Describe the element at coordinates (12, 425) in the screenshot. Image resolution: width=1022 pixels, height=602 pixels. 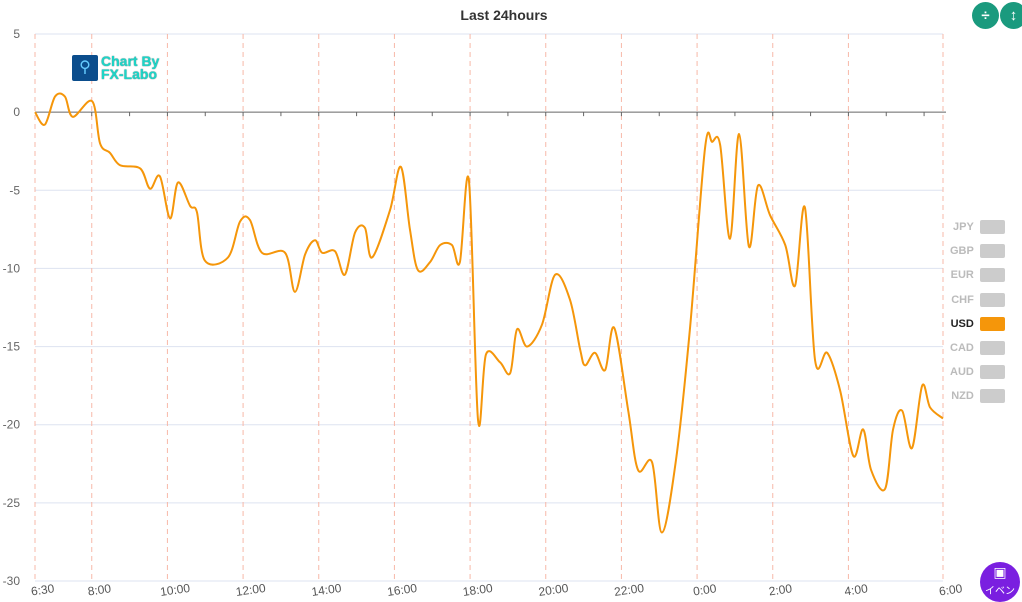
I see `y-tick-label: -20` at that location.